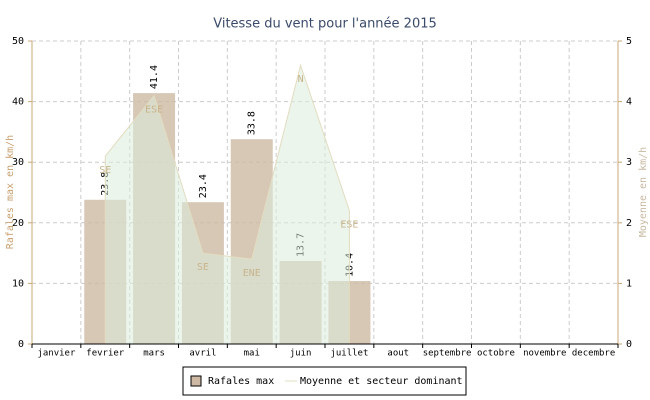  What do you see at coordinates (18, 162) in the screenshot?
I see `y-tick-label: 30` at bounding box center [18, 162].